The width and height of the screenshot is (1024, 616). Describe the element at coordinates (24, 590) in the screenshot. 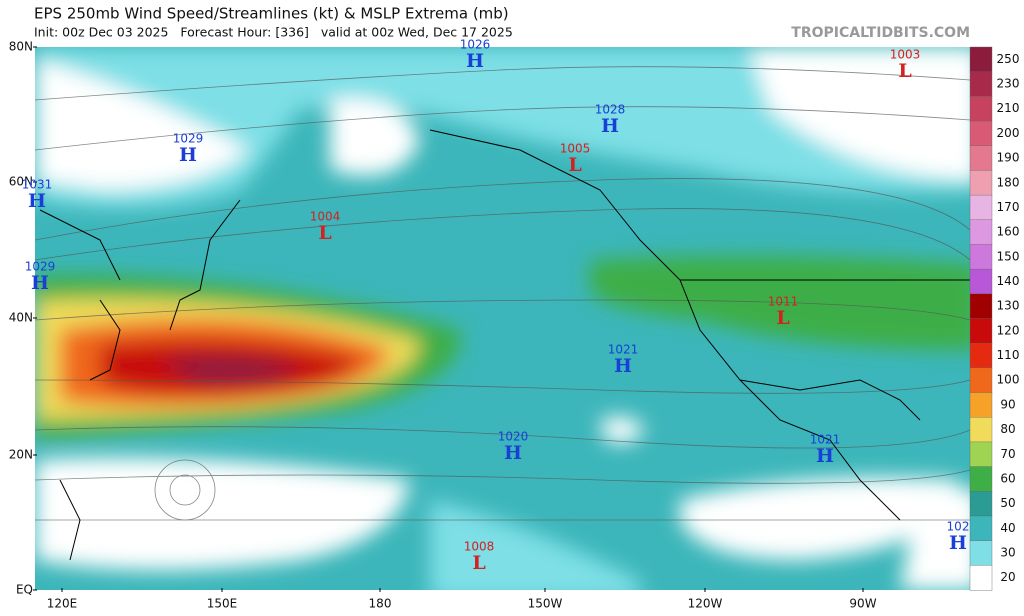

I see `lat-label: EQ` at that location.